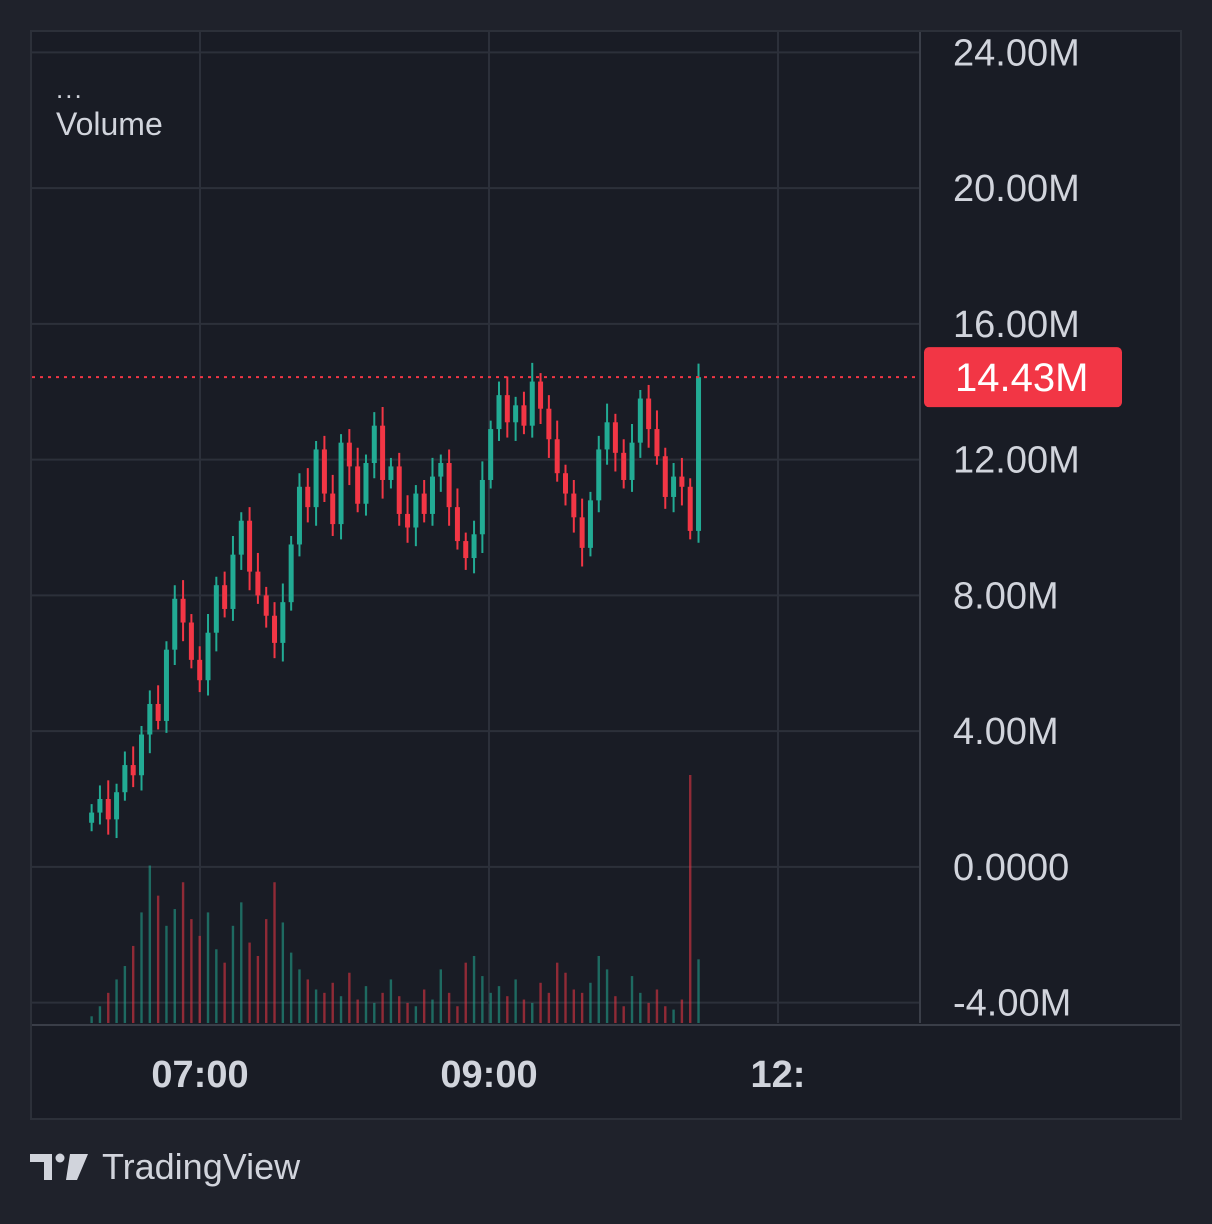  Describe the element at coordinates (1016, 461) in the screenshot. I see `y-tick-label: 12.00M` at that location.